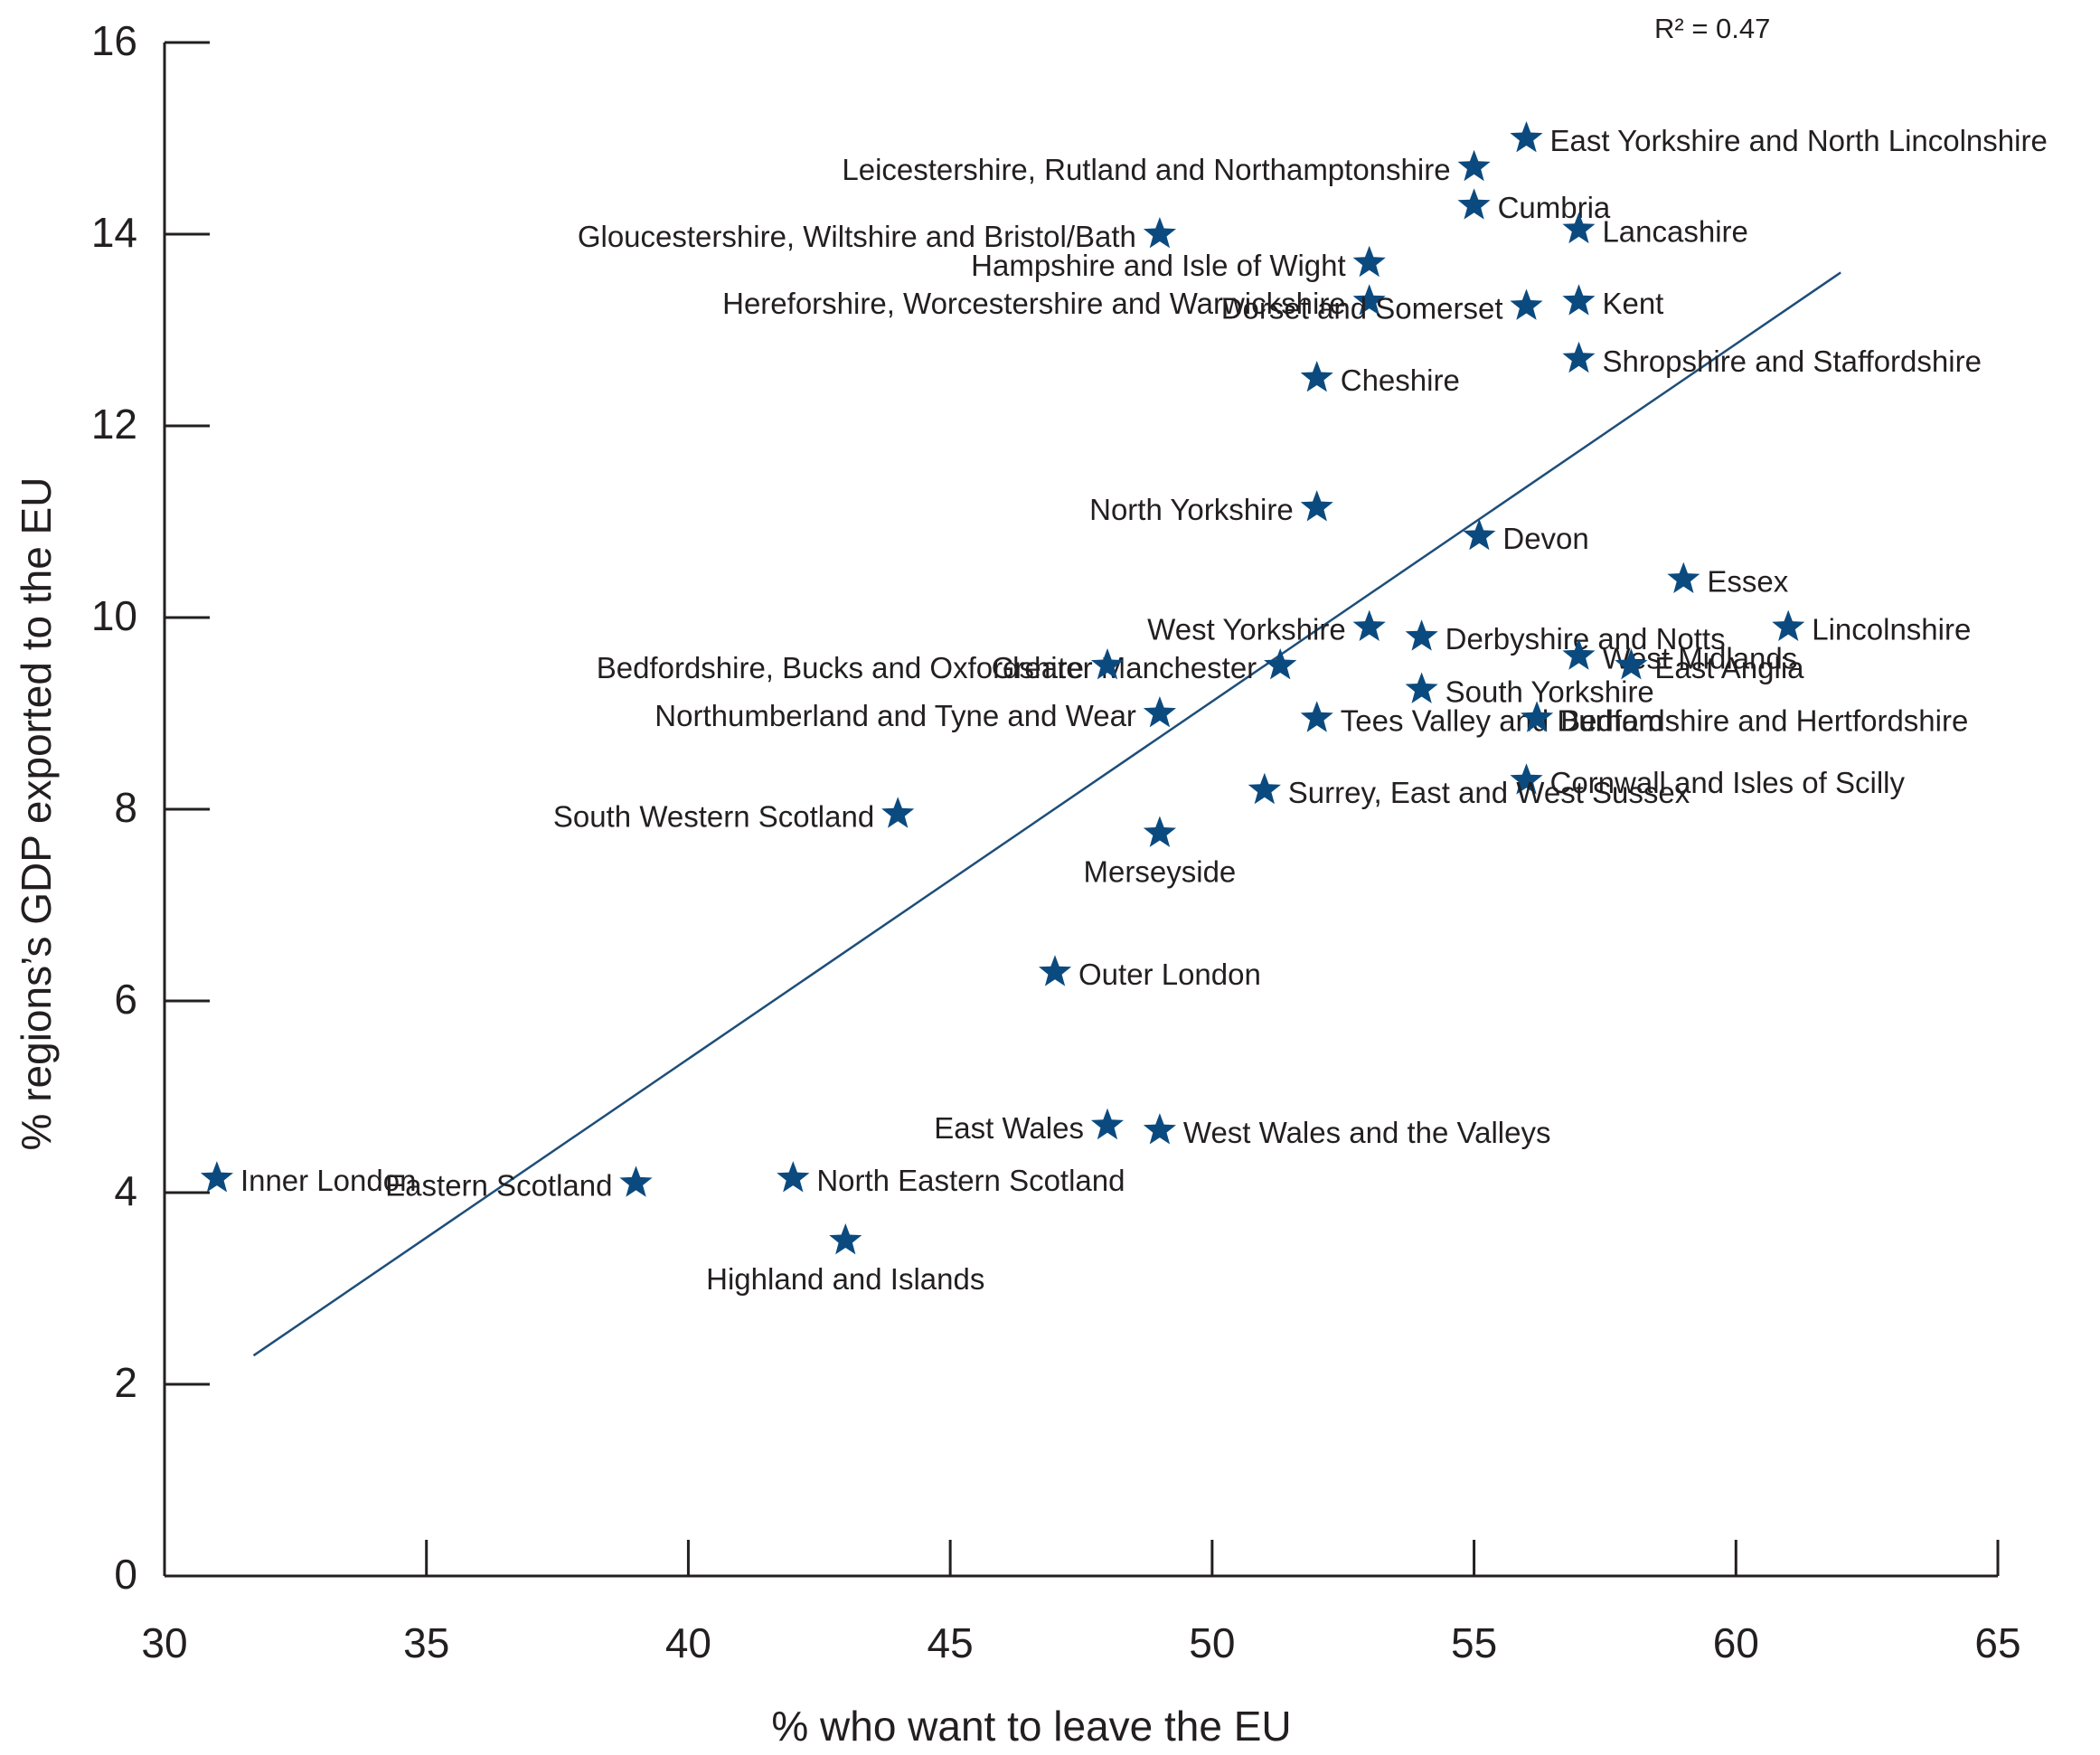  What do you see at coordinates (1031, 1727) in the screenshot?
I see `x-axis-title: % who want to leave the EU` at bounding box center [1031, 1727].